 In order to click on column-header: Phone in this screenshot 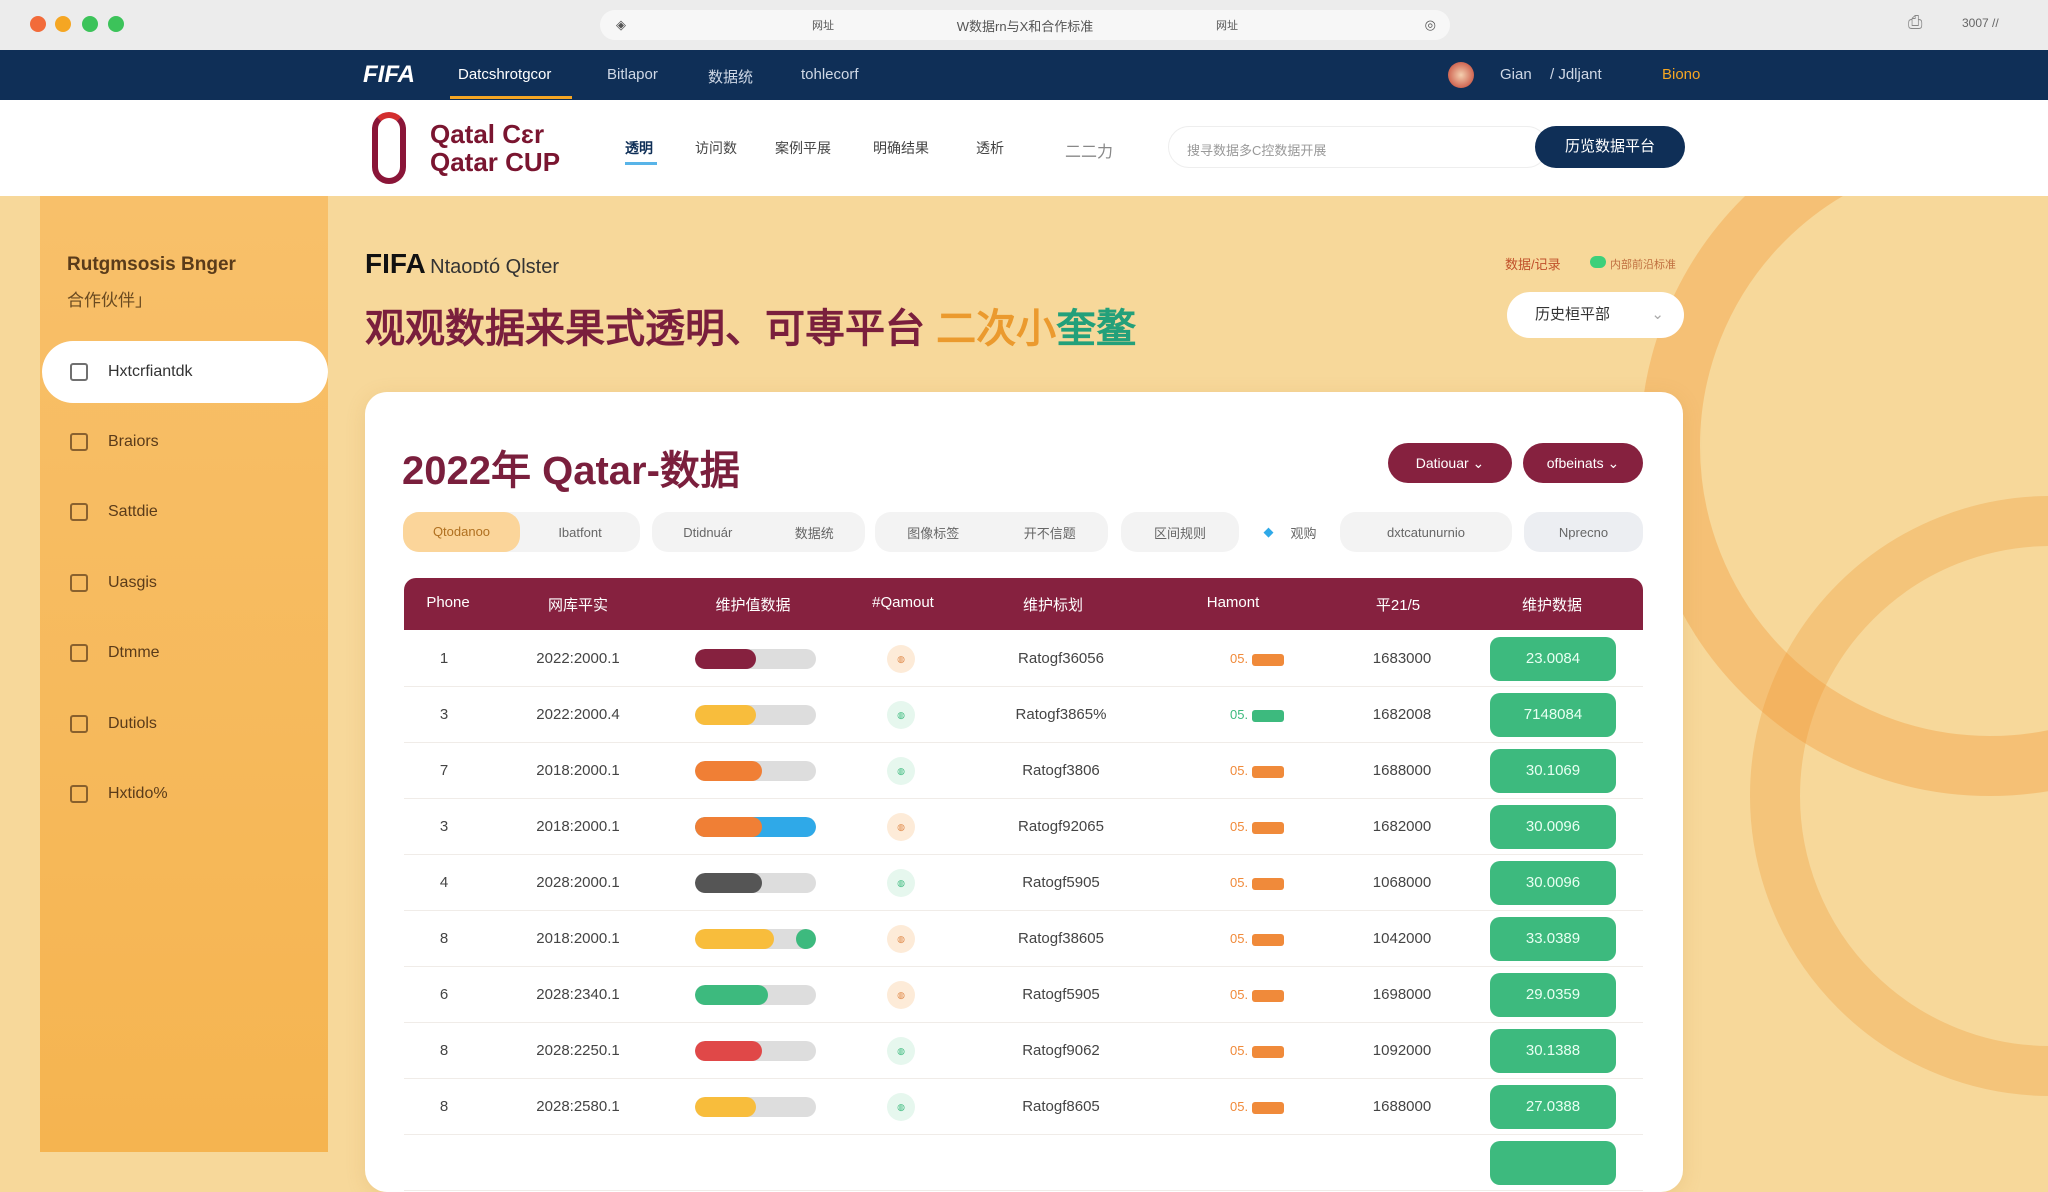, I will do `click(448, 602)`.